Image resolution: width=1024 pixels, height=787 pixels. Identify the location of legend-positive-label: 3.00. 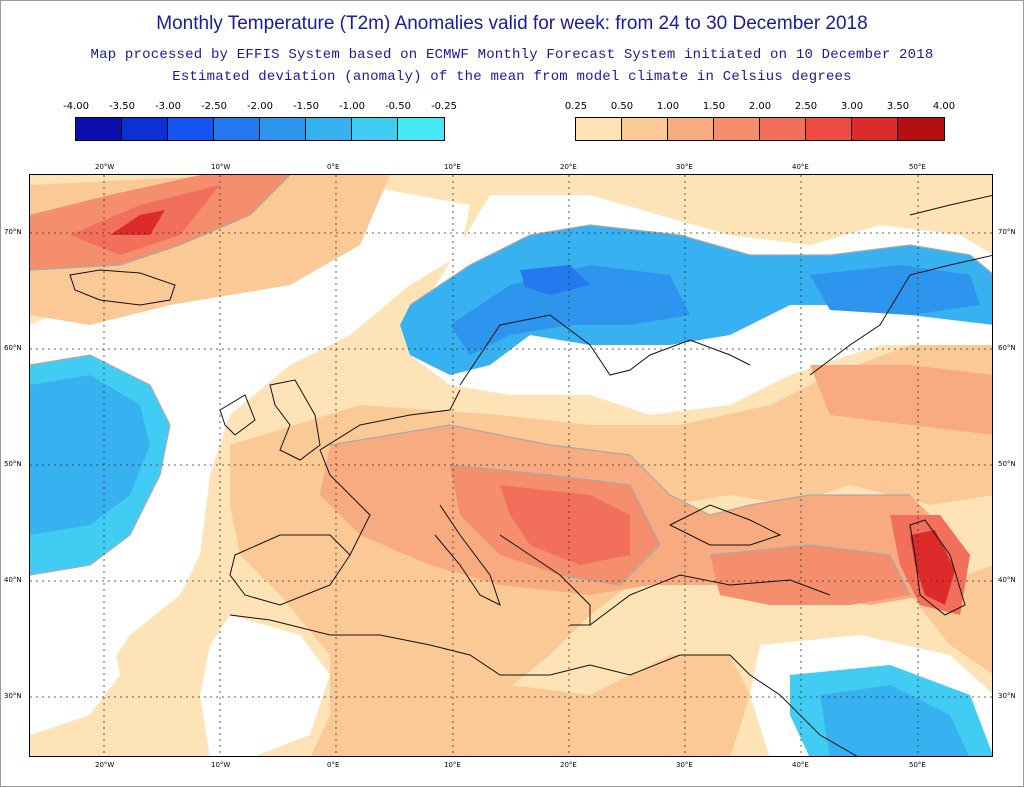
(852, 106).